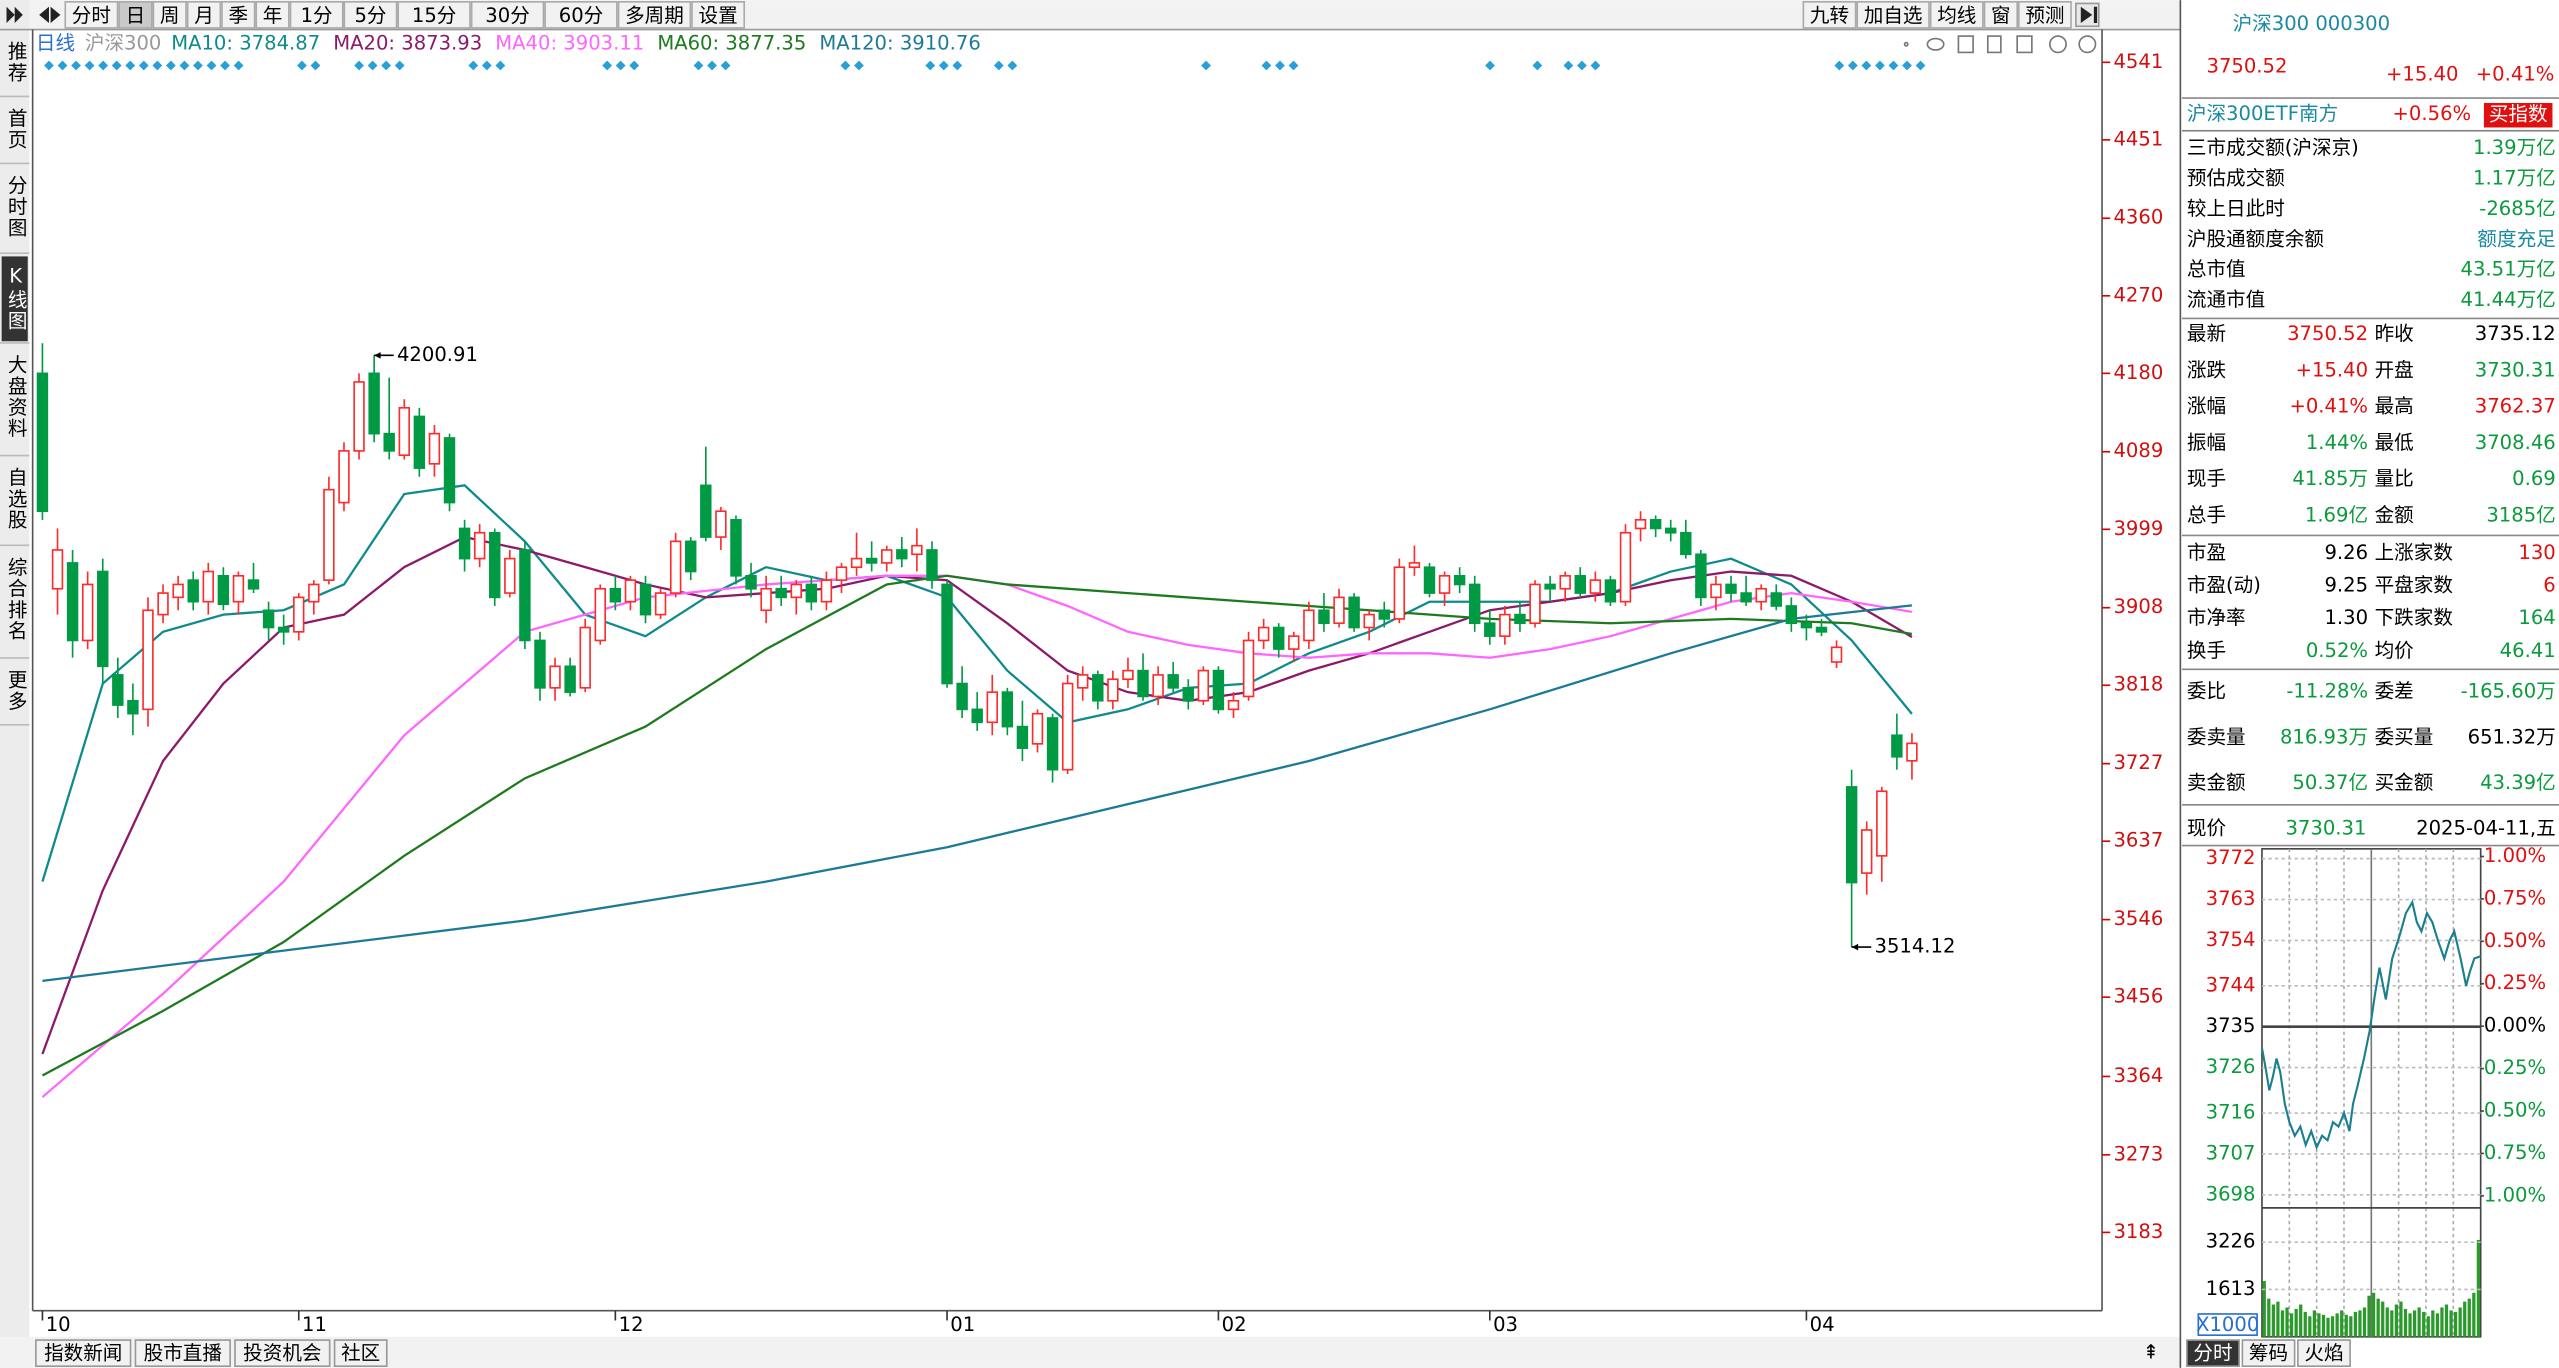  What do you see at coordinates (2325, 828) in the screenshot?
I see `intraday-price: 3730.31` at bounding box center [2325, 828].